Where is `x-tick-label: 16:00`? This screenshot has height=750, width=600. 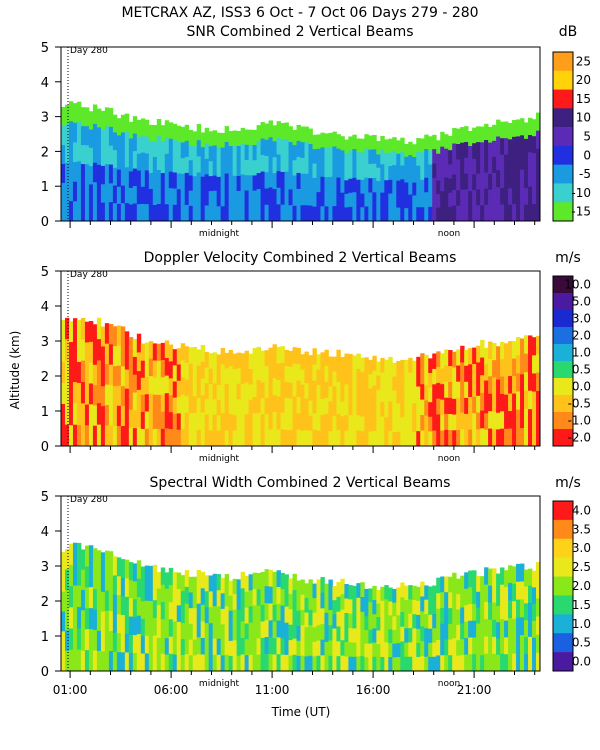 x-tick-label: 16:00 is located at coordinates (373, 690).